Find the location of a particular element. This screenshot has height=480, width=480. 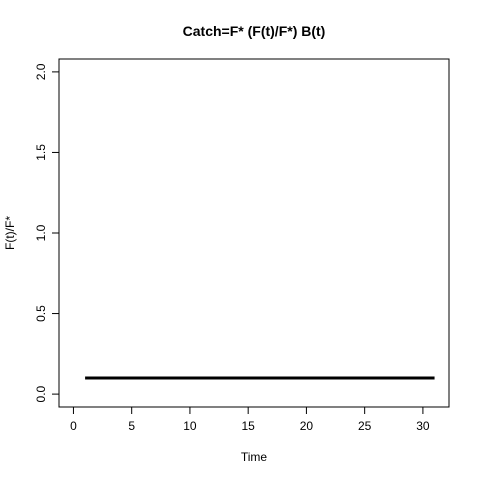

x-axis: 0 5 10 15 20 25 30 is located at coordinates (250, 419).